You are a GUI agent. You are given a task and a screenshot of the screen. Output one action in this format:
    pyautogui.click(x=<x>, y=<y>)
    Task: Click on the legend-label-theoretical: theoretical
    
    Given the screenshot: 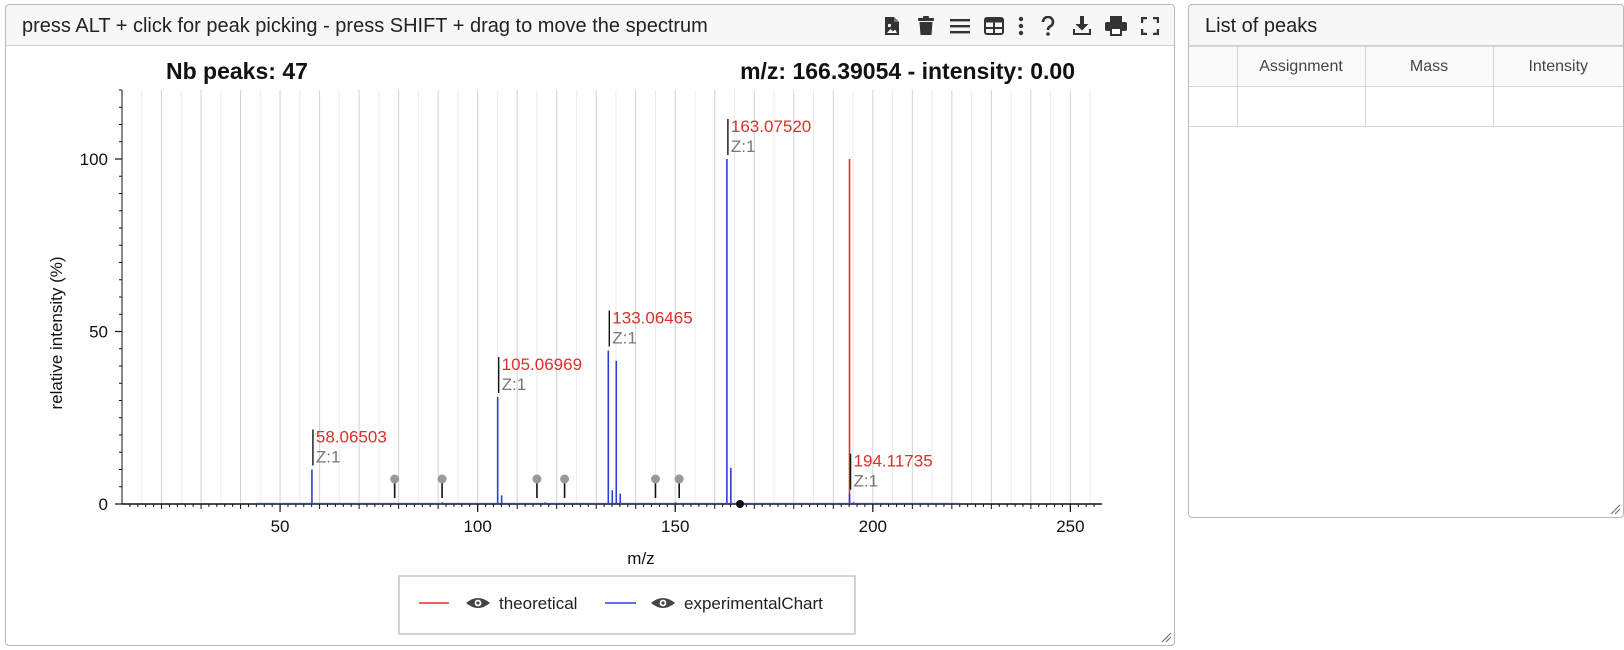 What is the action you would take?
    pyautogui.click(x=538, y=603)
    